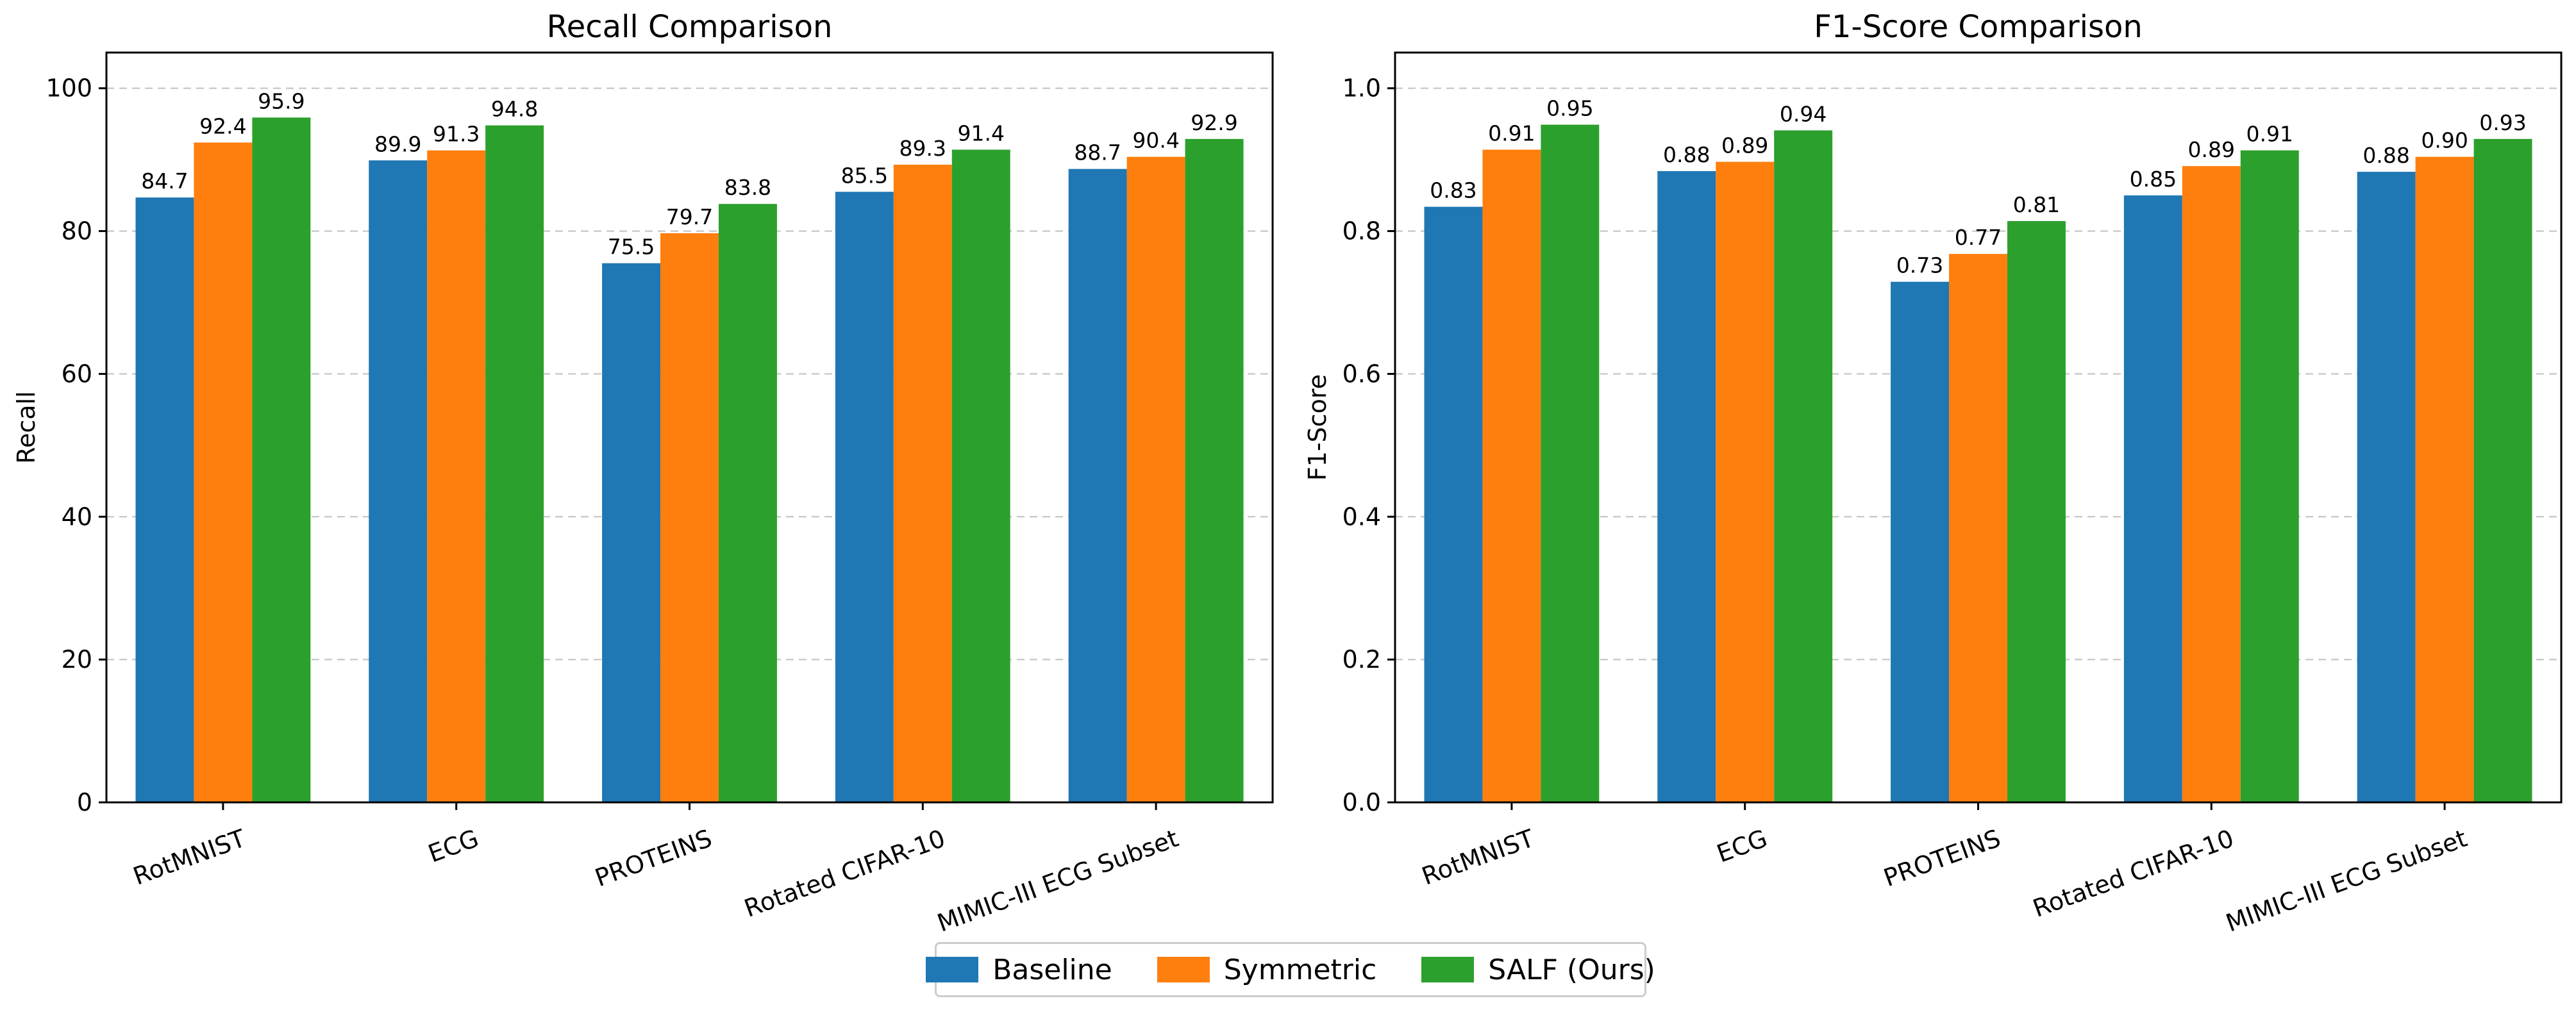 This screenshot has height=1010, width=2576. I want to click on legend-label-baseline: Baseline, so click(1052, 969).